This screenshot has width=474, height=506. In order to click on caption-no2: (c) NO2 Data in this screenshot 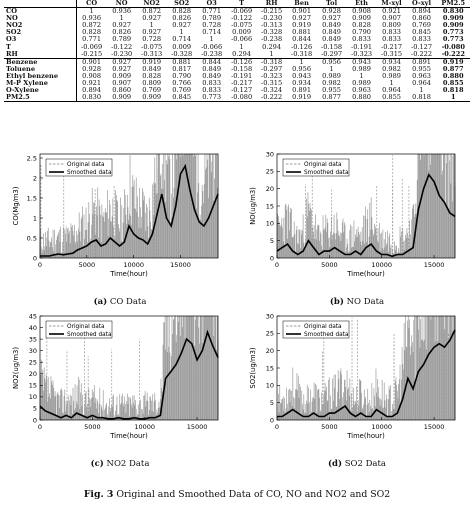, I will do `click(120, 464)`.